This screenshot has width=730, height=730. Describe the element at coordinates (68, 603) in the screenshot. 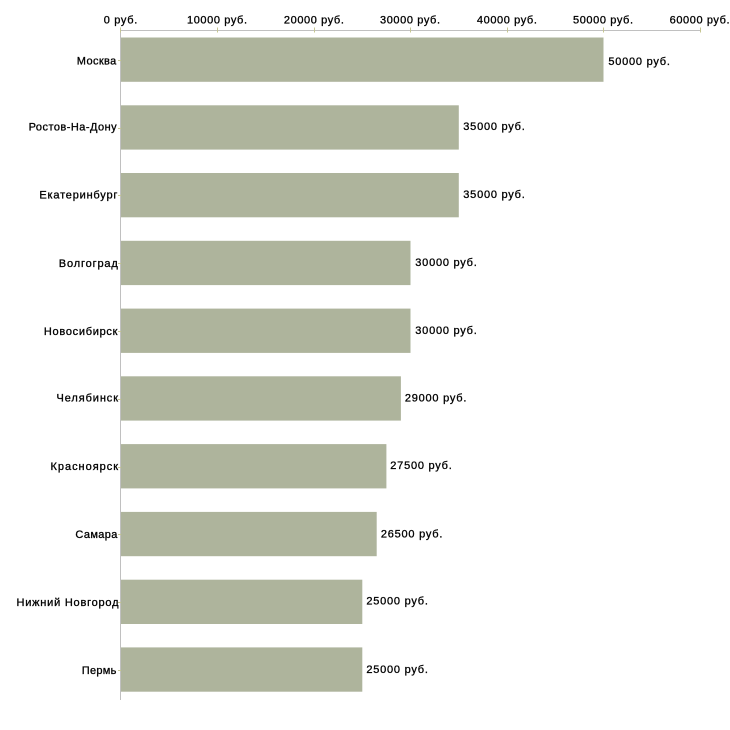

I see `svg-text: Нижний Новгород` at that location.